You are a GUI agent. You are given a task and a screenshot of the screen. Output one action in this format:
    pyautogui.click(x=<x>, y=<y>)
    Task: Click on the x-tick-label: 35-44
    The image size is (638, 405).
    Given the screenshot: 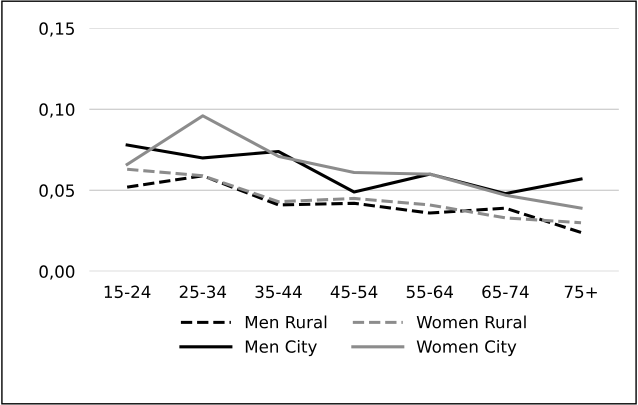 What is the action you would take?
    pyautogui.click(x=278, y=292)
    